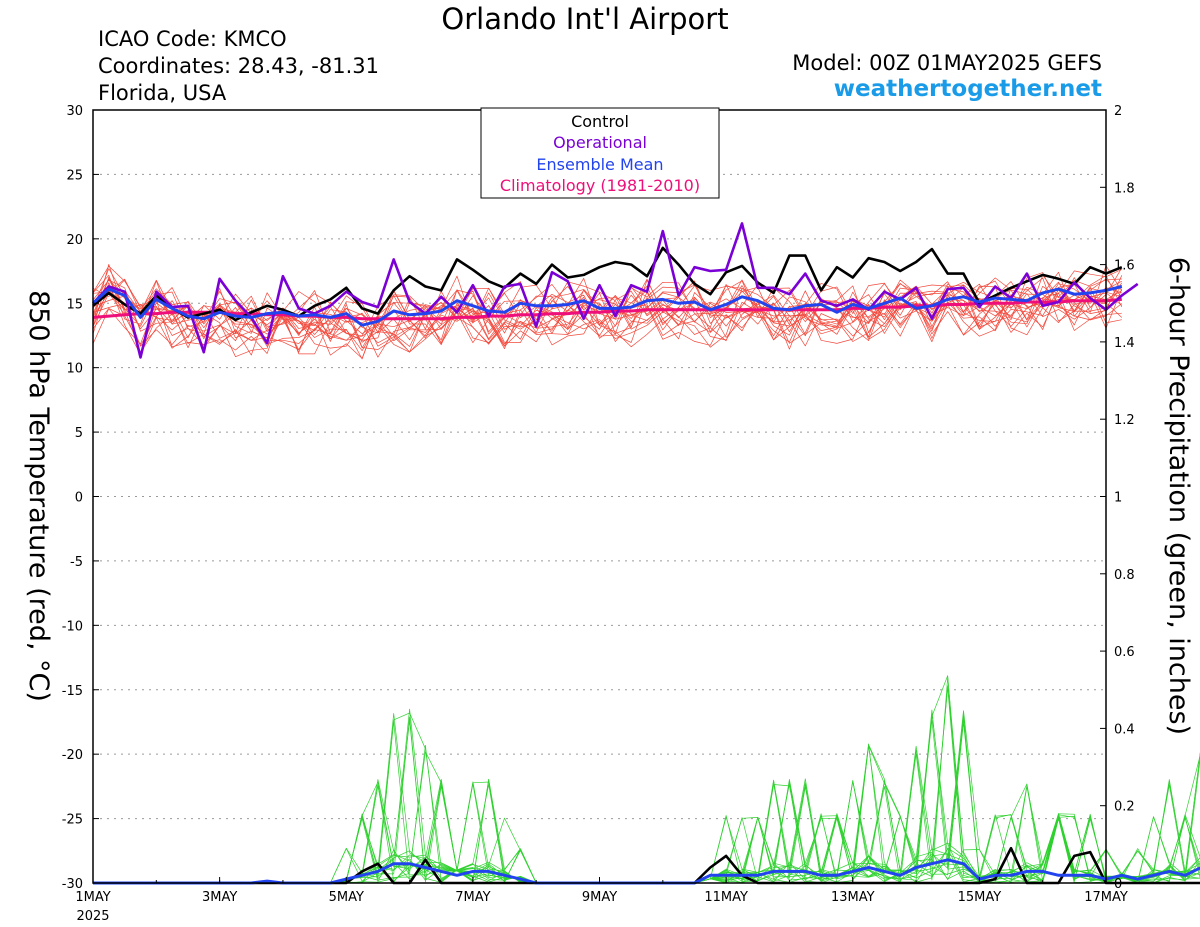 The image size is (1200, 927). What do you see at coordinates (600, 185) in the screenshot?
I see `legend-climatology: Climatology (1981-2010)` at bounding box center [600, 185].